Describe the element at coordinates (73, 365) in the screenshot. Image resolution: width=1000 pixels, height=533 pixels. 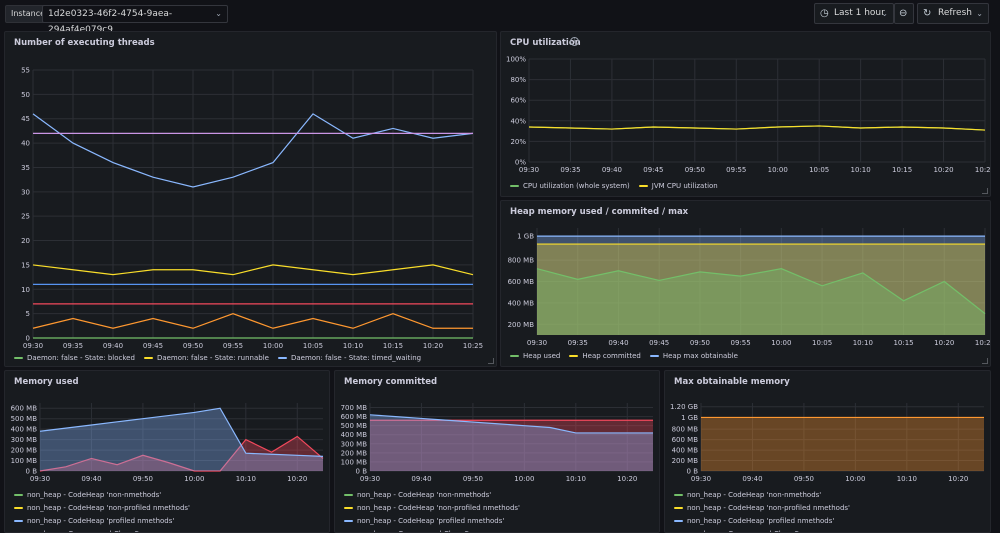
I see `legend-item: Daemon: false - State: waiting` at that location.